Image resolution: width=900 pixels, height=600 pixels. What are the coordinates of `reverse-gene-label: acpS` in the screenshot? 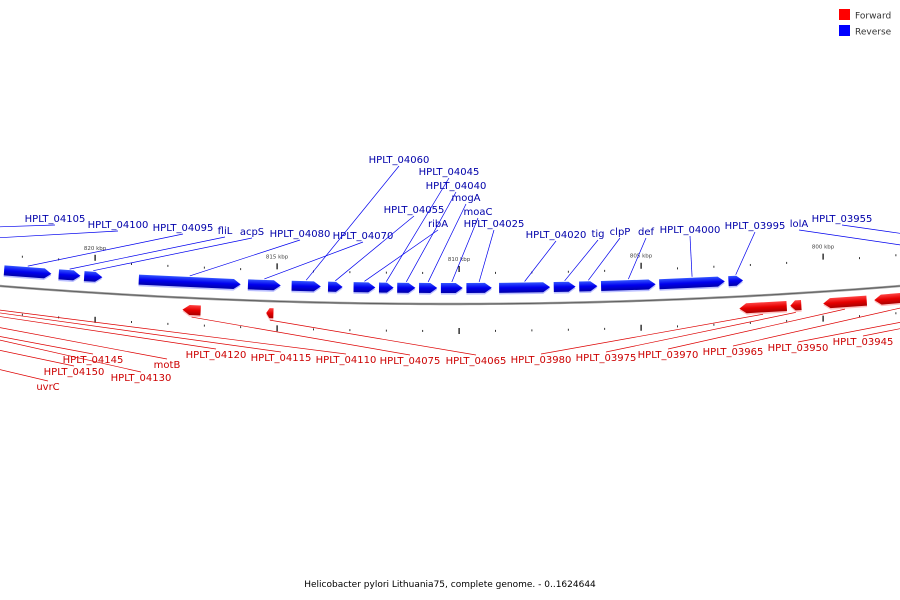 It's located at (252, 232).